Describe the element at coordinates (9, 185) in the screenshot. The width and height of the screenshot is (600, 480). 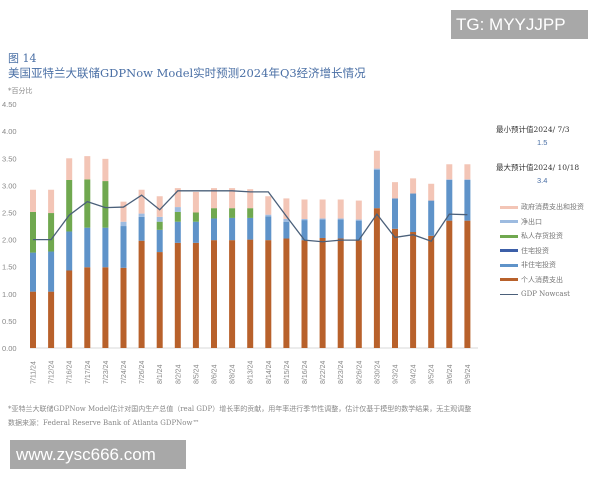
I see `y-tick-label: 3.00` at that location.